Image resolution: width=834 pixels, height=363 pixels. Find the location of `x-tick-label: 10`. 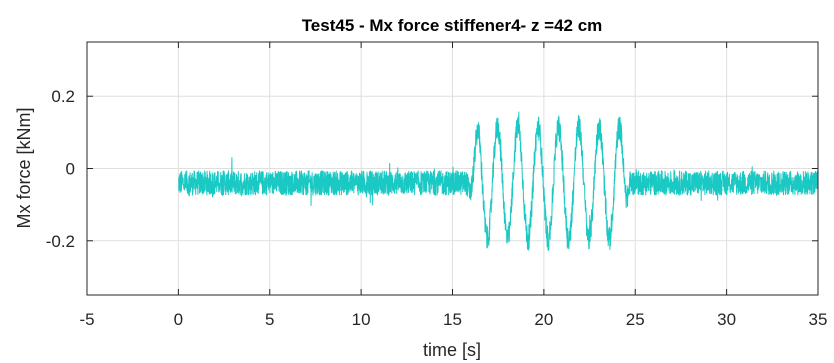

x-tick-label: 10 is located at coordinates (361, 319).